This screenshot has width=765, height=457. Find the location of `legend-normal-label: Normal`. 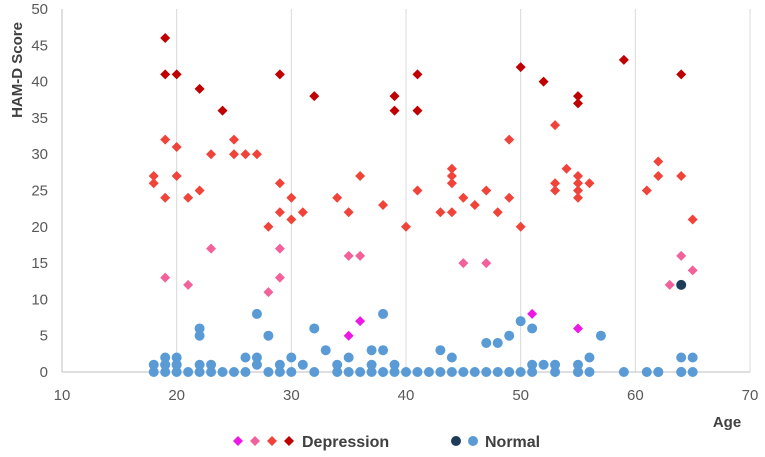

legend-normal-label: Normal is located at coordinates (512, 442).